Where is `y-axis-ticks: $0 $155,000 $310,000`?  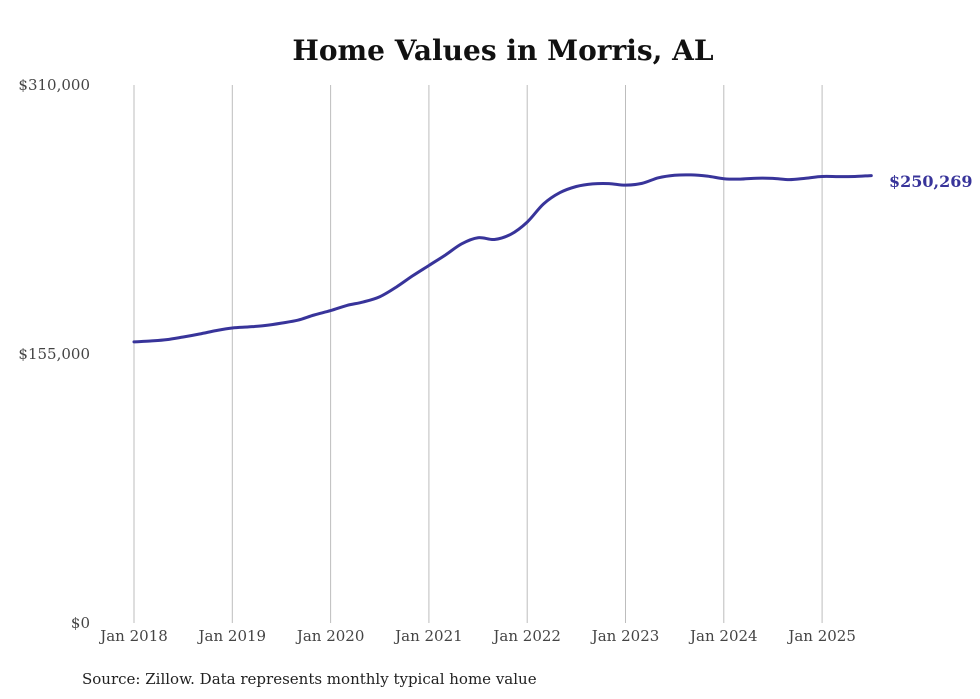
y-axis-ticks: $0 $155,000 $310,000 is located at coordinates (54, 354).